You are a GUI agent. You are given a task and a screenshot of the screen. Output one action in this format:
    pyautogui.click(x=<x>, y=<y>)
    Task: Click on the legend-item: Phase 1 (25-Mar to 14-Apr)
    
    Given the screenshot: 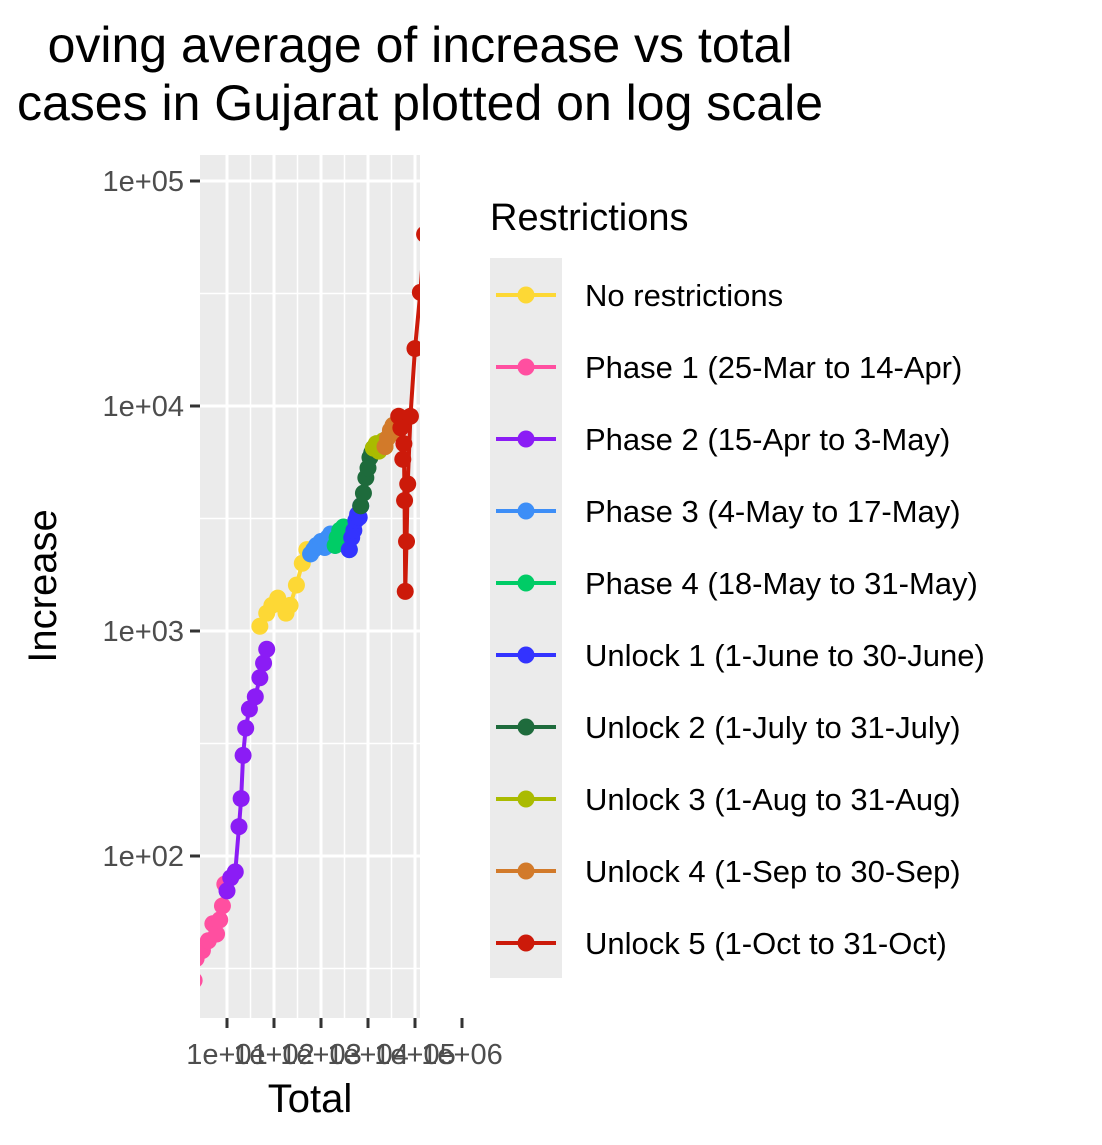 What is the action you would take?
    pyautogui.click(x=729, y=367)
    